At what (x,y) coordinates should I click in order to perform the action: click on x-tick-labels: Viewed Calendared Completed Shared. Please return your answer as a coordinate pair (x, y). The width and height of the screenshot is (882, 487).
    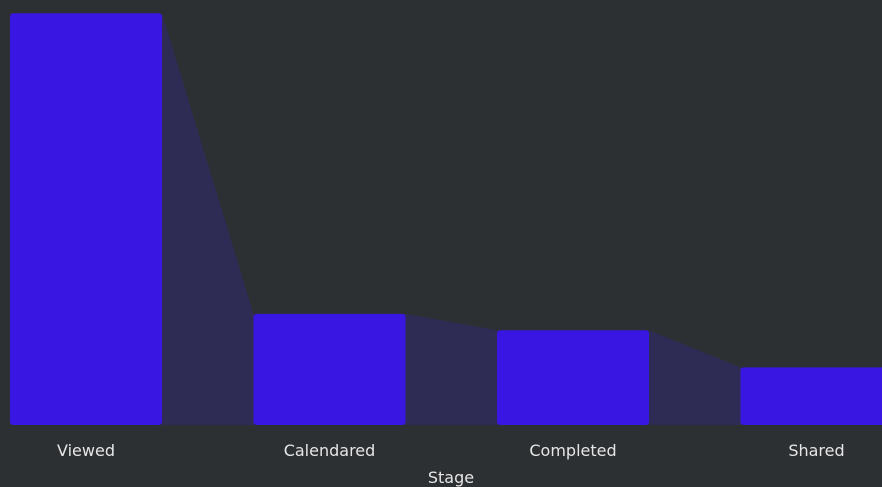
    Looking at the image, I should click on (451, 450).